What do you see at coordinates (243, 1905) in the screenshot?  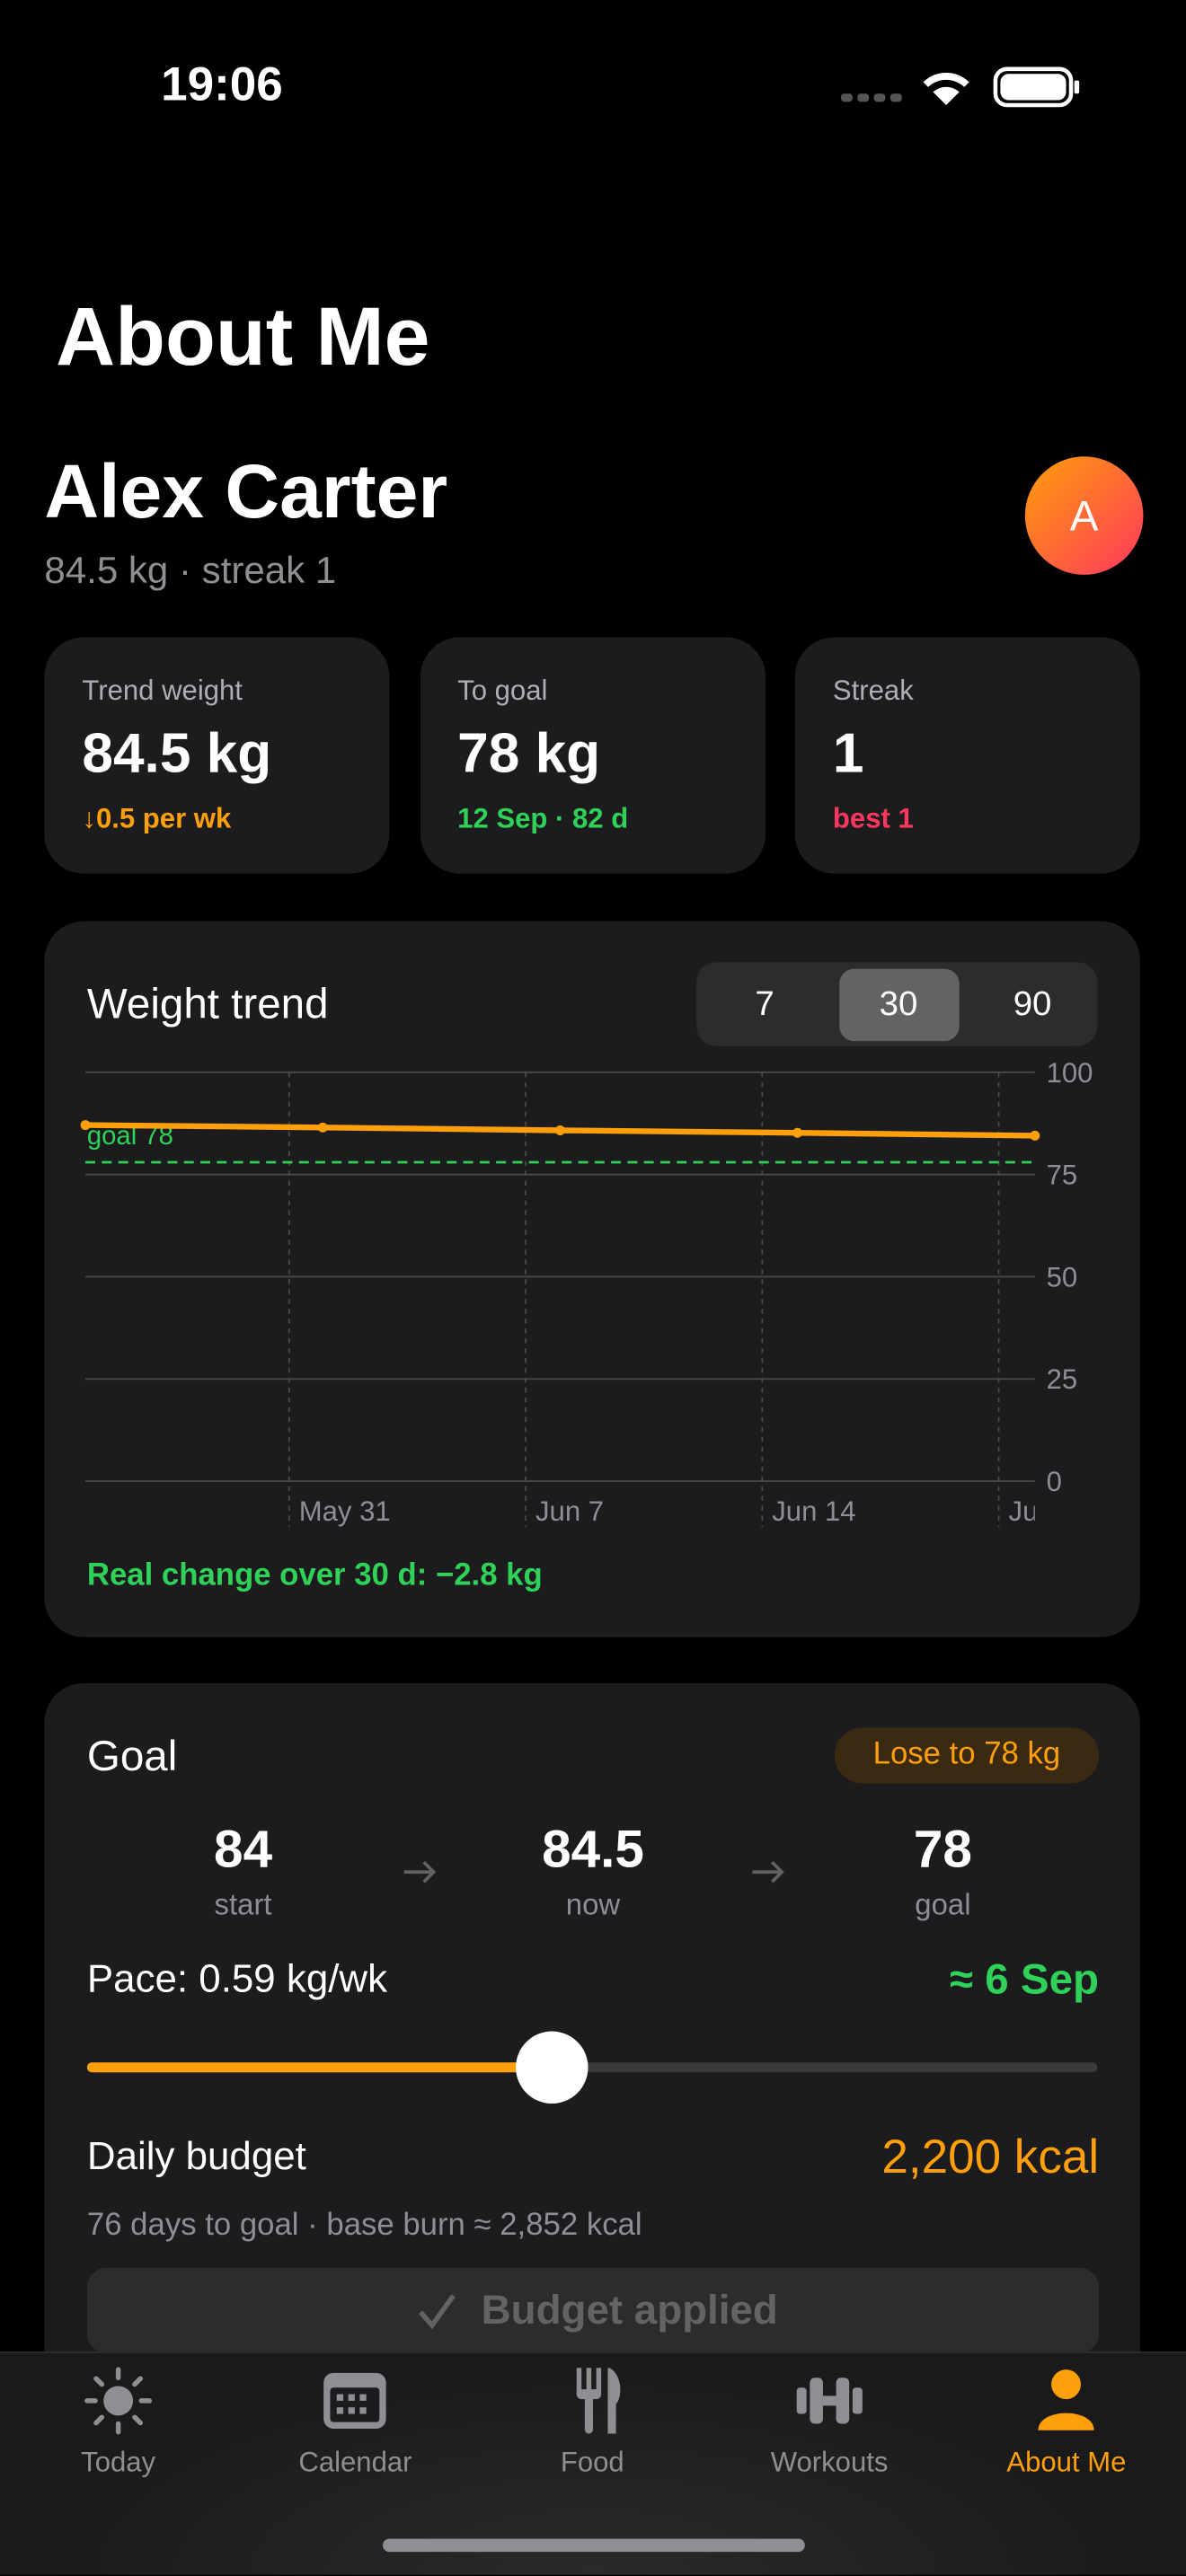 I see `step-label: start` at bounding box center [243, 1905].